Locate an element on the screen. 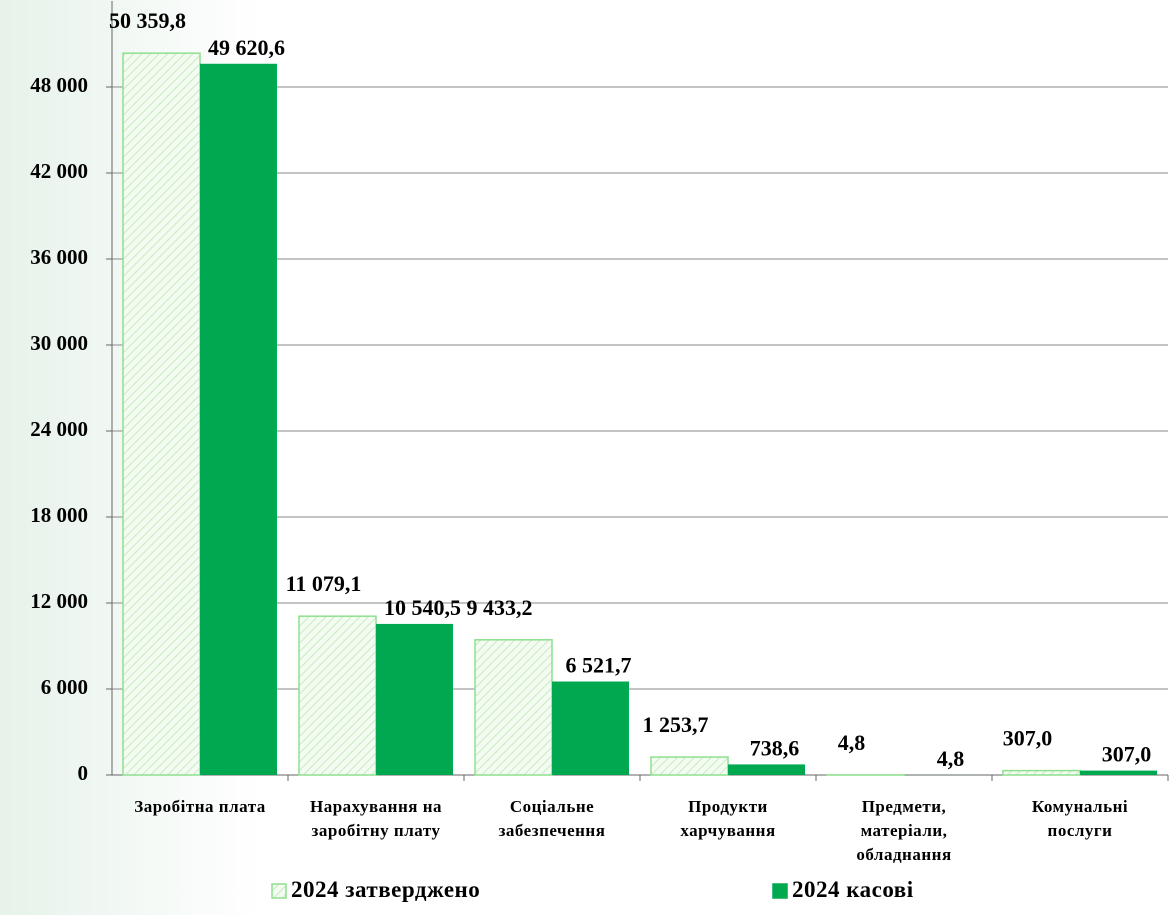  y-tick-label: 36 000 is located at coordinates (59, 257).